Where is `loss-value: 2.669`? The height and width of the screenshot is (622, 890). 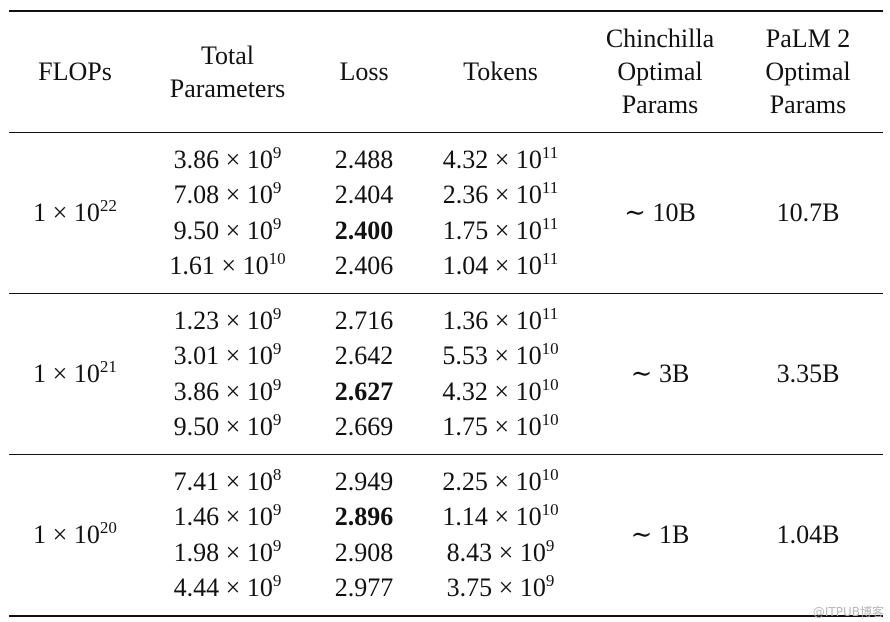 loss-value: 2.669 is located at coordinates (364, 426).